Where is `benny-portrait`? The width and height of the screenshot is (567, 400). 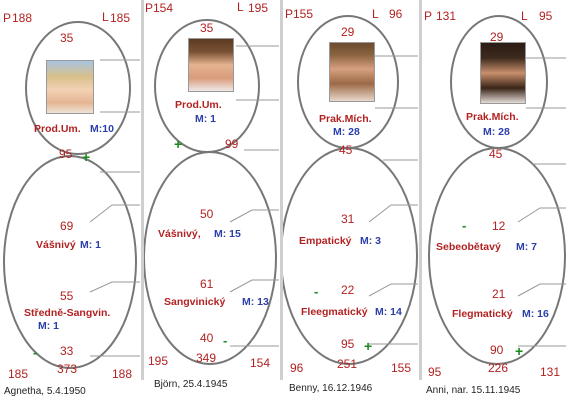
benny-portrait is located at coordinates (352, 72).